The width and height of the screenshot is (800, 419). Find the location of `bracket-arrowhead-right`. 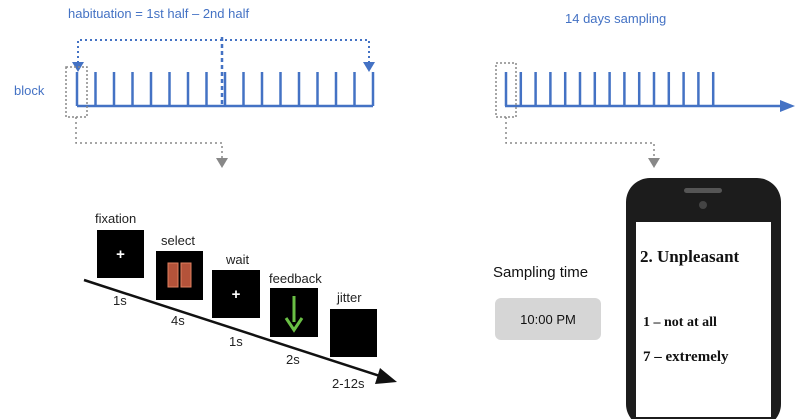

bracket-arrowhead-right is located at coordinates (369, 67).